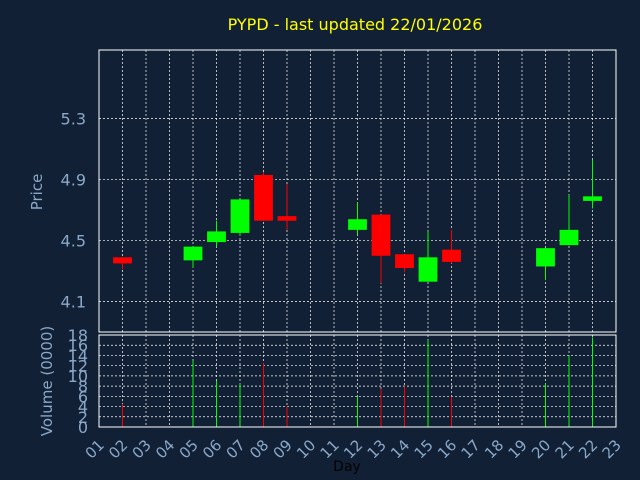  I want to click on volume-bars, so click(357, 382).